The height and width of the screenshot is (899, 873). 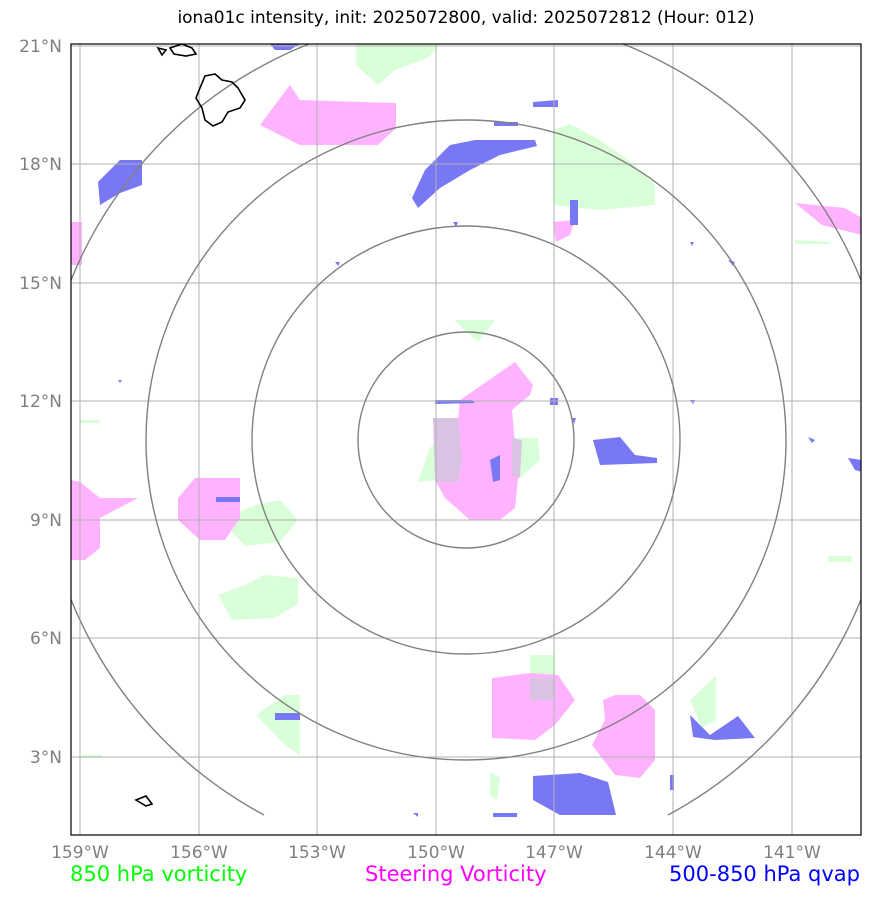 What do you see at coordinates (673, 853) in the screenshot?
I see `lon-tick-label: 144°W` at bounding box center [673, 853].